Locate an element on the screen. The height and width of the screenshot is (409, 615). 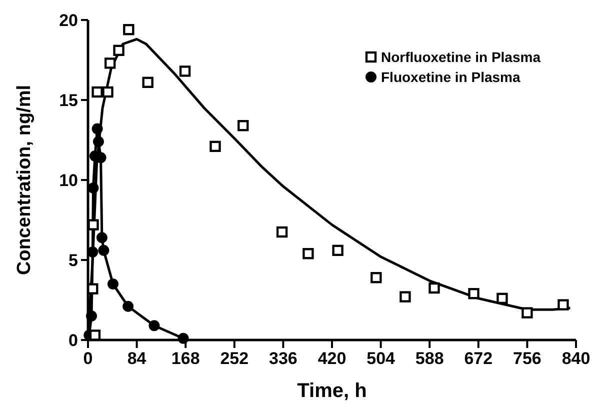
x-tick-label: 504 is located at coordinates (381, 358).